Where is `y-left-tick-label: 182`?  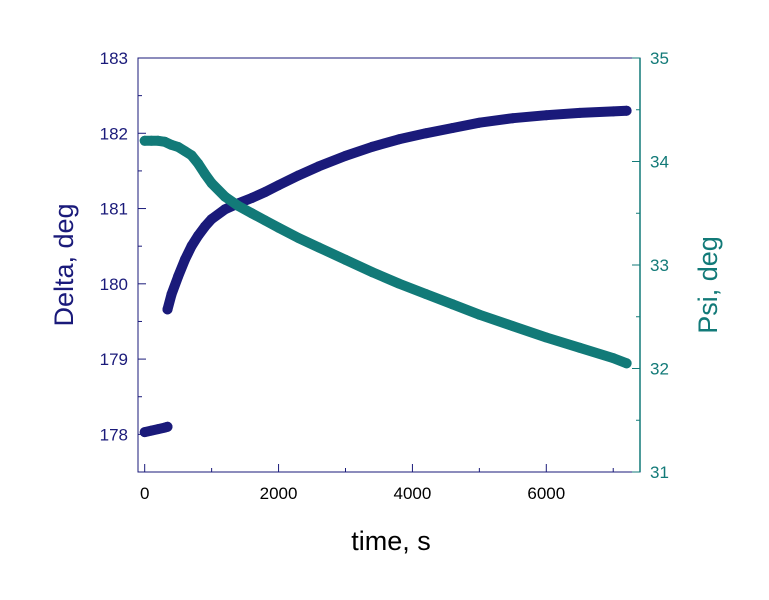 y-left-tick-label: 182 is located at coordinates (114, 133).